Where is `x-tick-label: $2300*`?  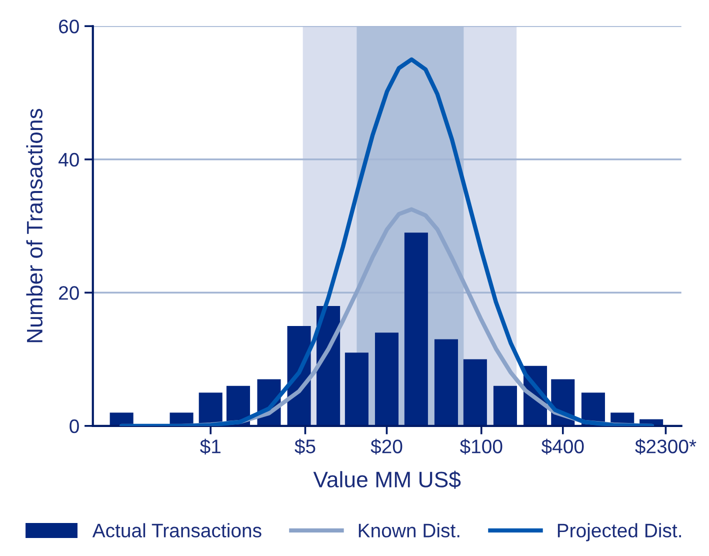
x-tick-label: $2300* is located at coordinates (665, 446).